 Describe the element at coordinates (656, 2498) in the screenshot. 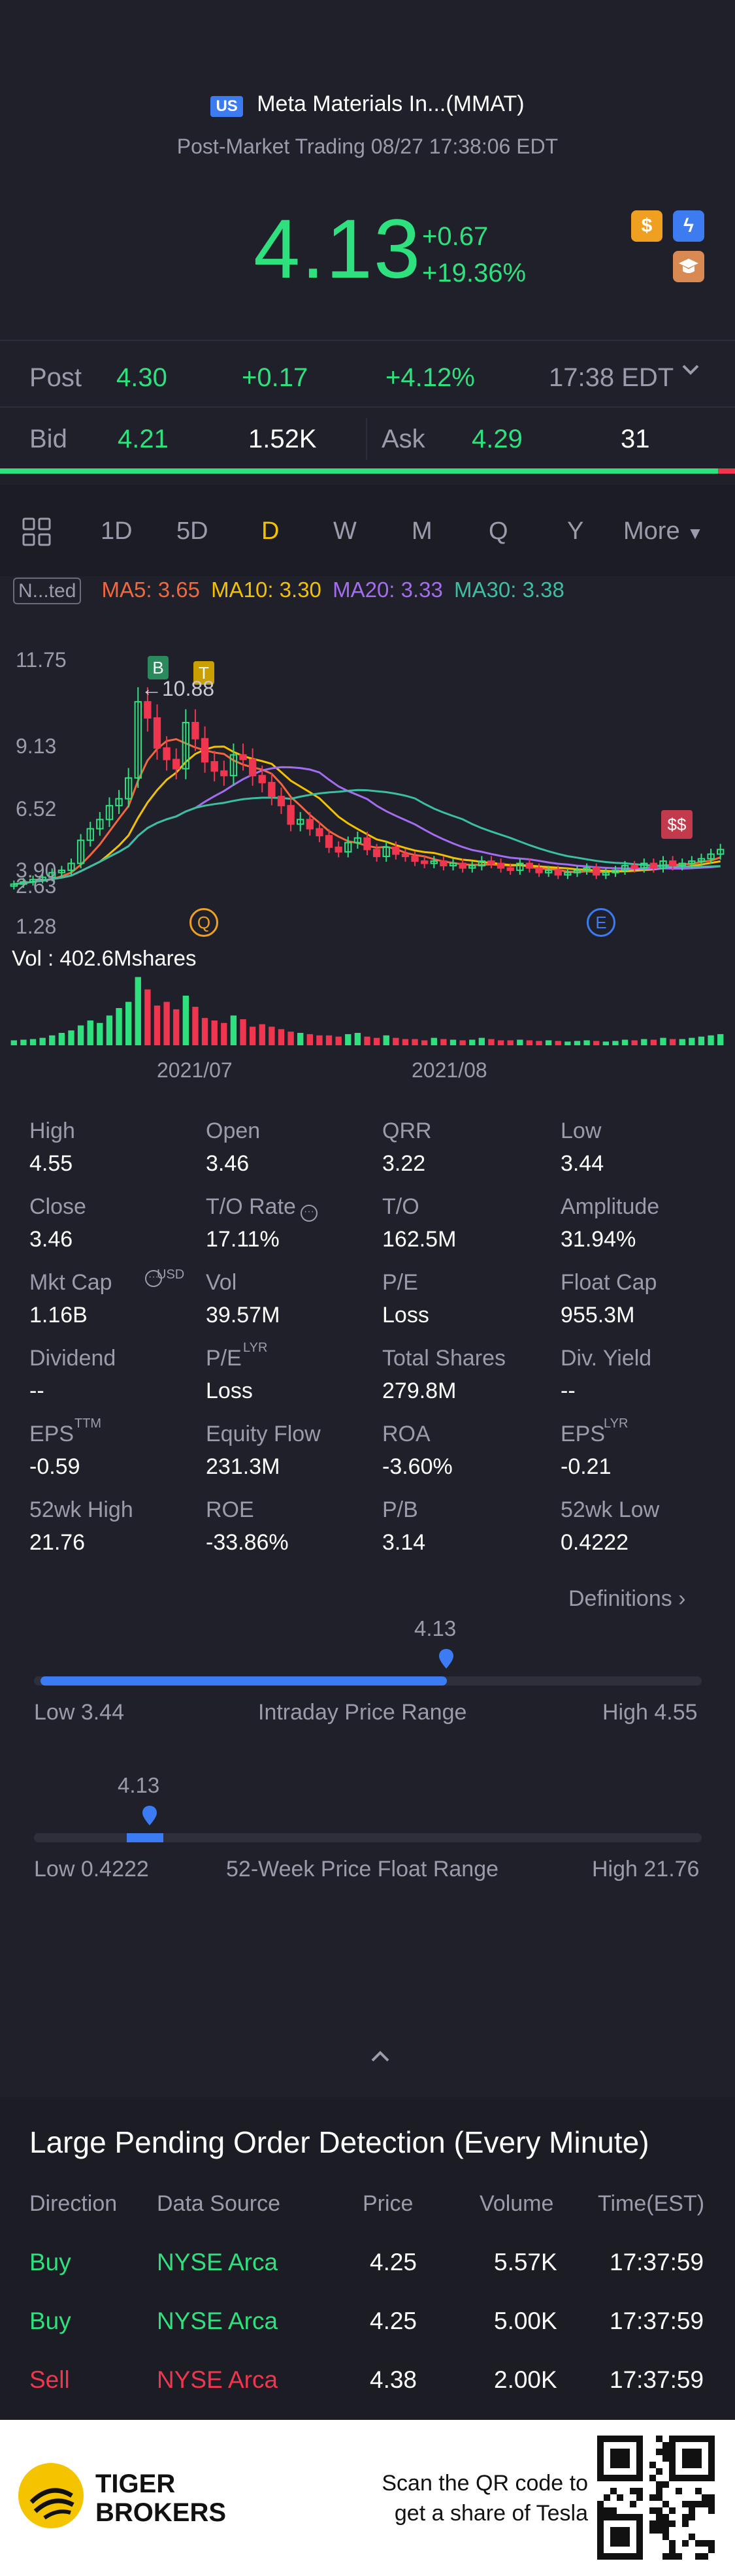

I see `qr-code` at that location.